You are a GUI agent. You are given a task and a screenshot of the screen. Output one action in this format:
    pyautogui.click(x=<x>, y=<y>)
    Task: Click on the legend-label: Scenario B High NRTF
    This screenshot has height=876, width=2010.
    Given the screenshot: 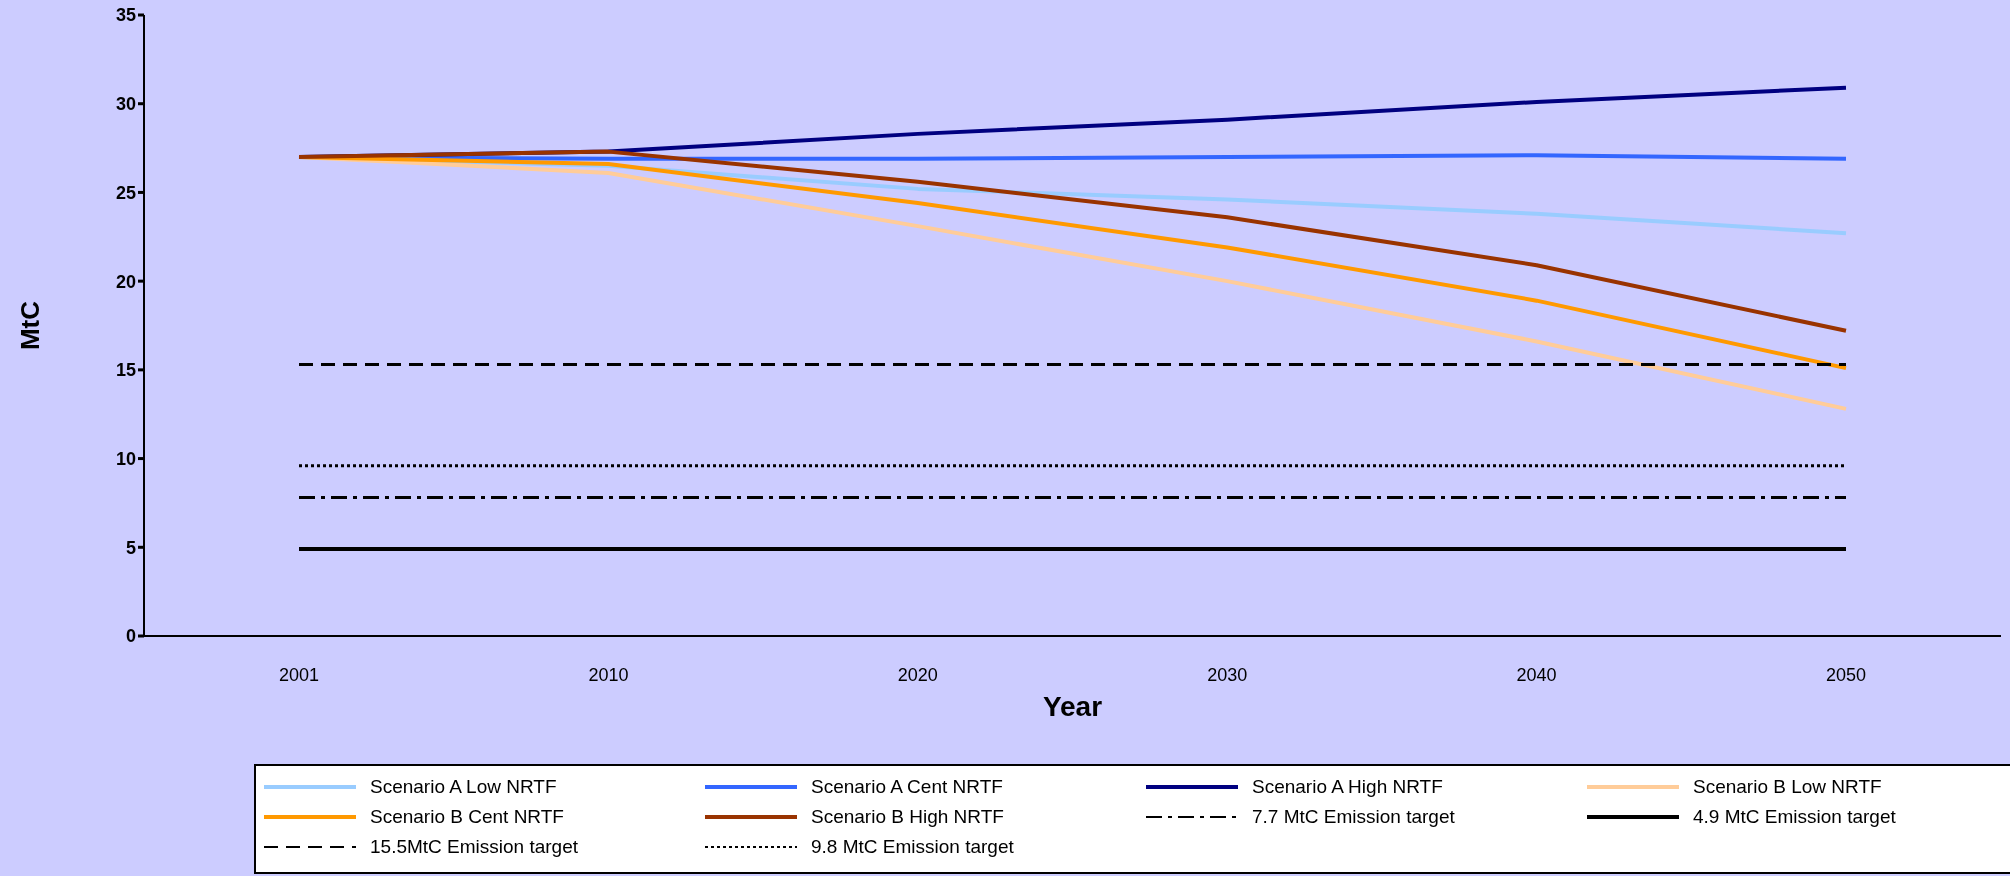 What is the action you would take?
    pyautogui.click(x=907, y=817)
    